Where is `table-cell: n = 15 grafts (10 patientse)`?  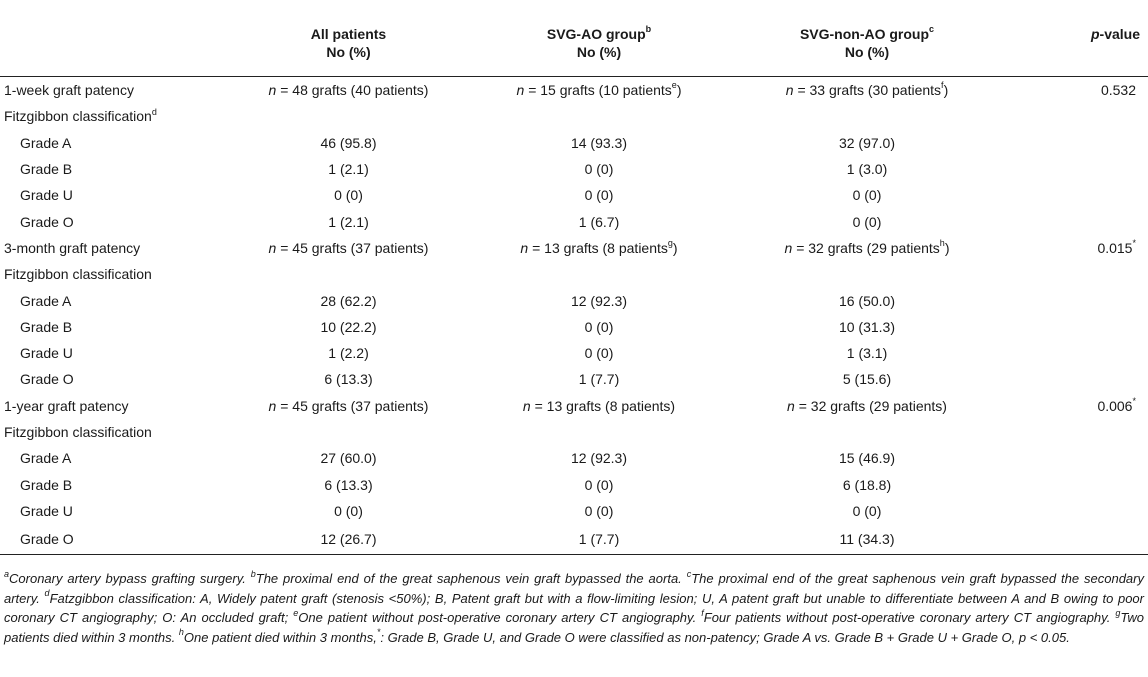 table-cell: n = 15 grafts (10 patientse) is located at coordinates (599, 90).